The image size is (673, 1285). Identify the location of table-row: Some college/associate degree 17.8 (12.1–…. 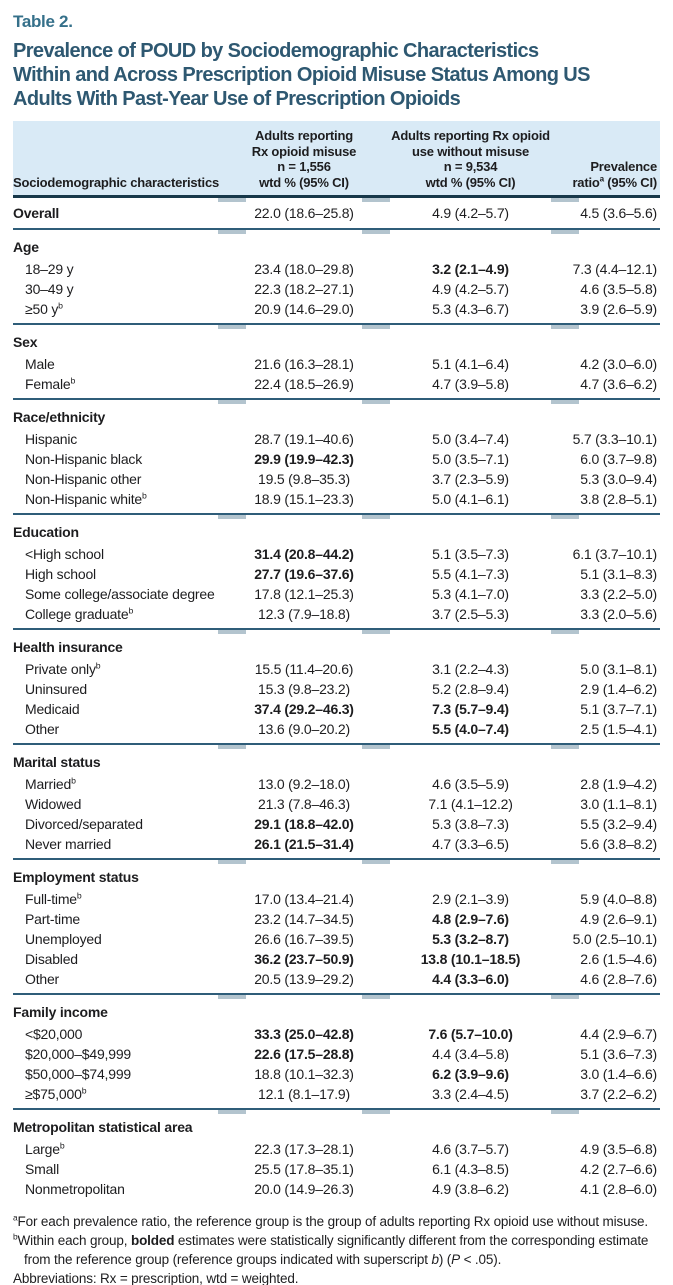
(336, 594).